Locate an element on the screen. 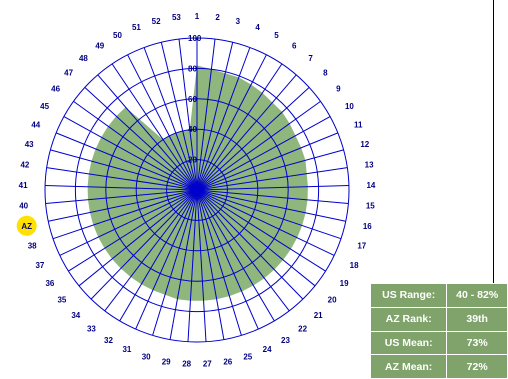 This screenshot has height=379, width=508. spoke-label: 18 is located at coordinates (354, 265).